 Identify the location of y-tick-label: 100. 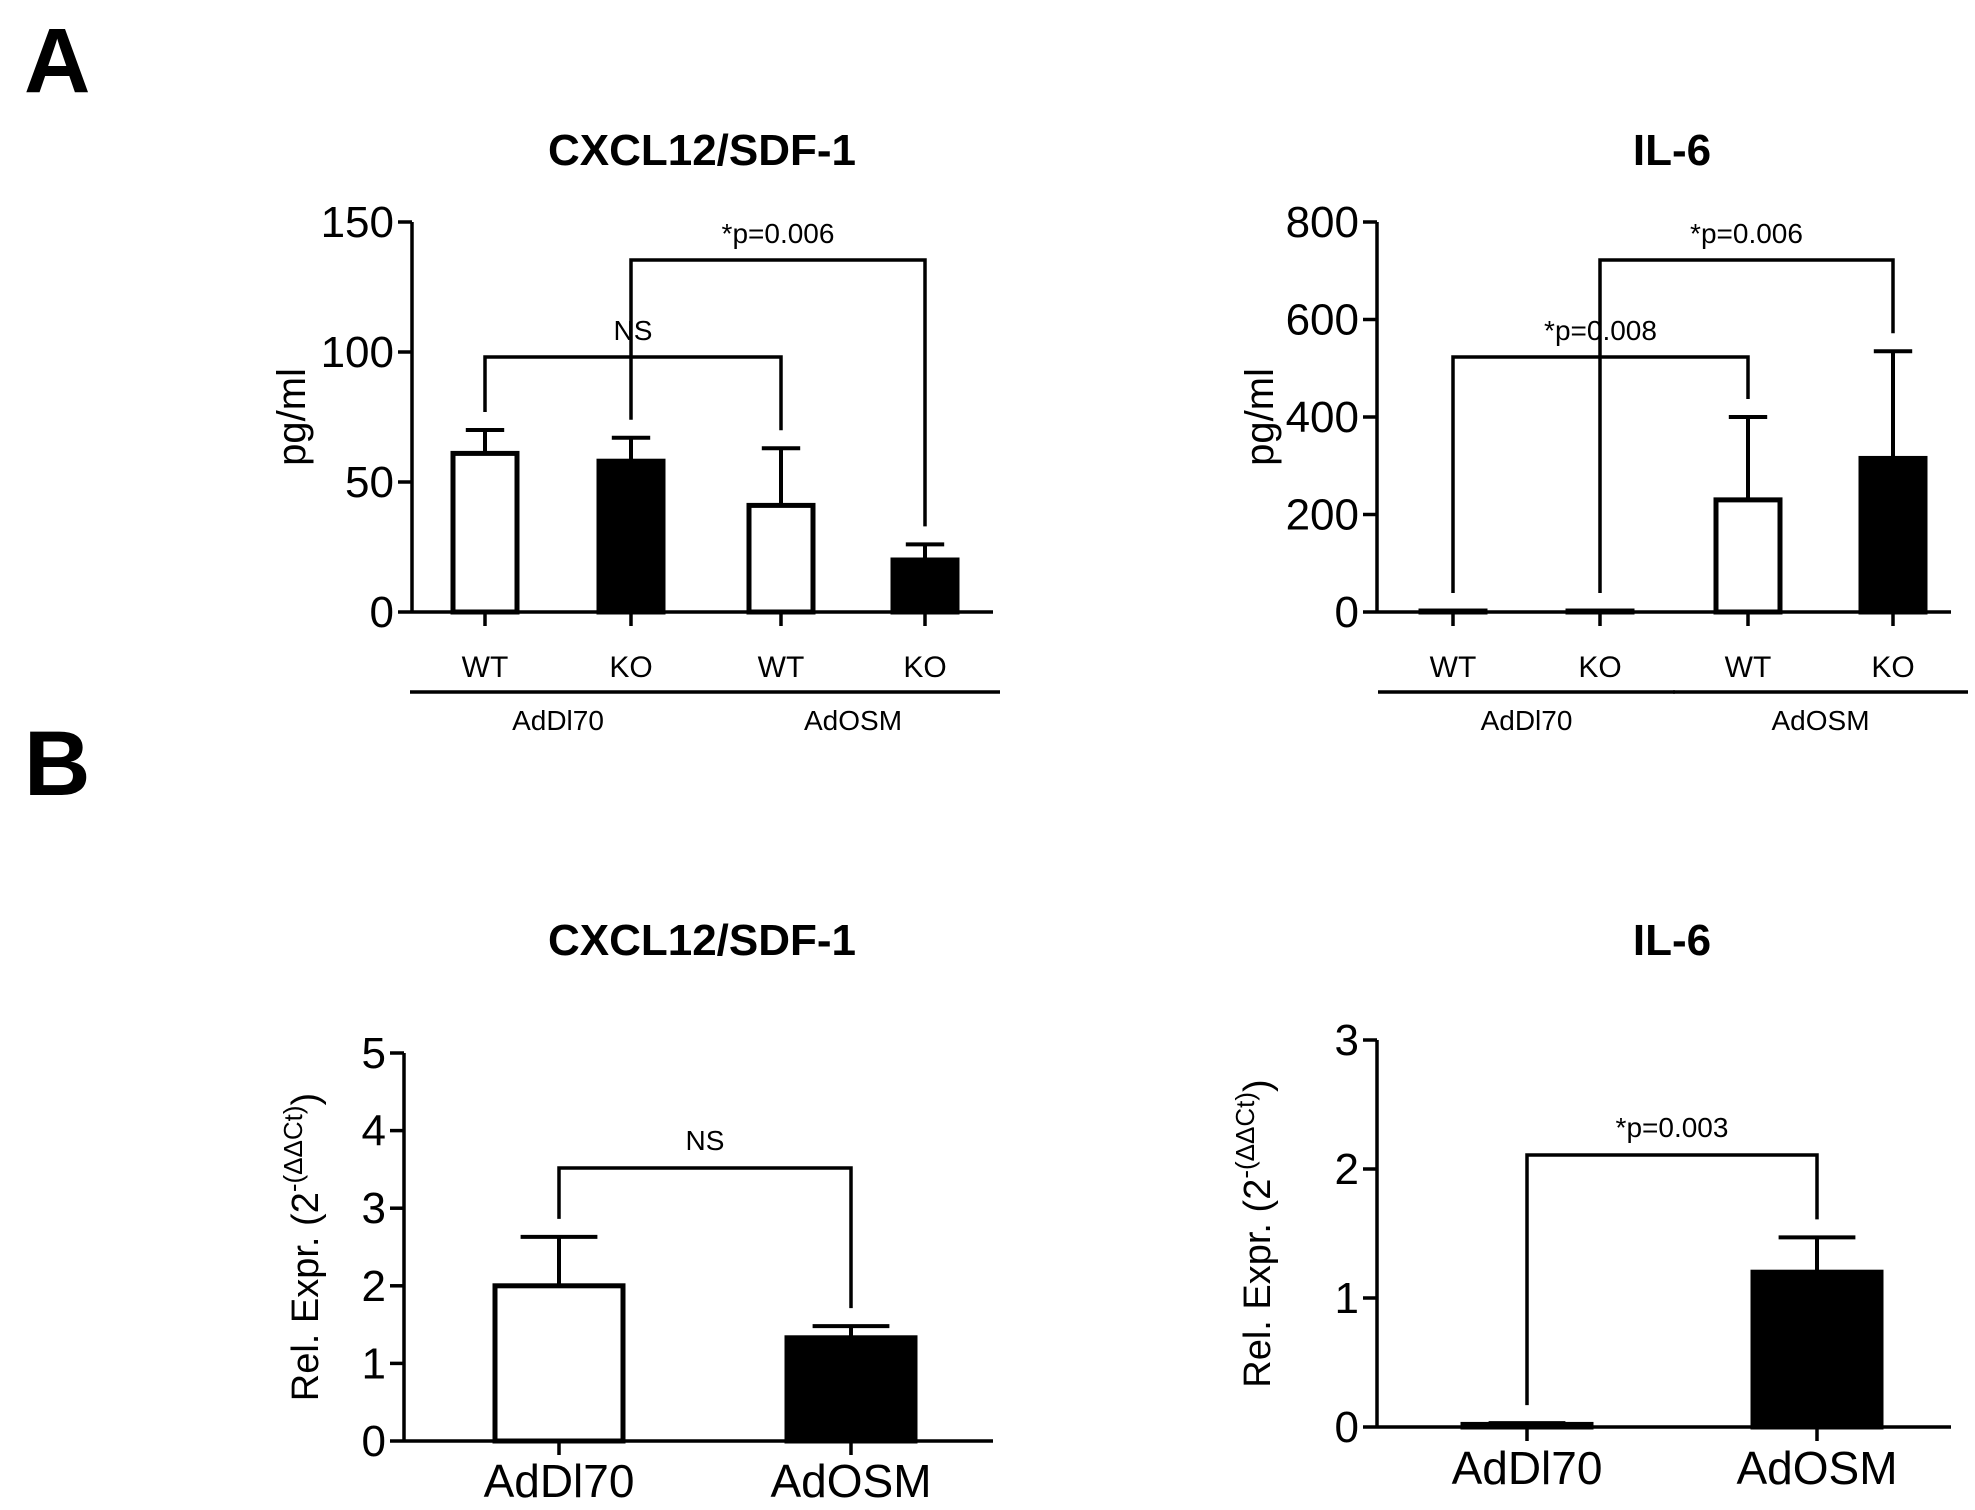
(357, 352).